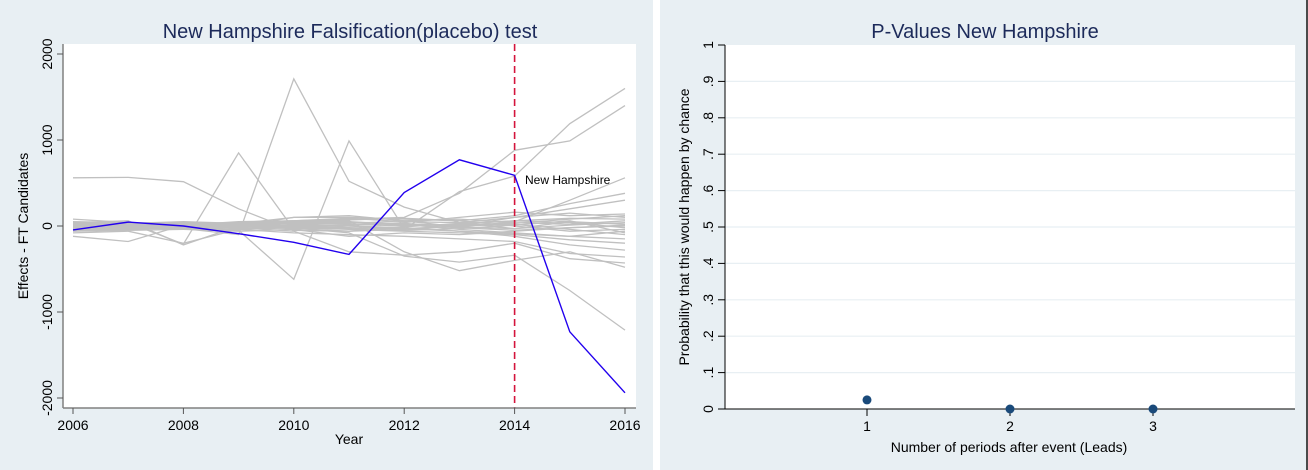 The height and width of the screenshot is (470, 1308). What do you see at coordinates (47, 226) in the screenshot?
I see `y-tick-label: 0` at bounding box center [47, 226].